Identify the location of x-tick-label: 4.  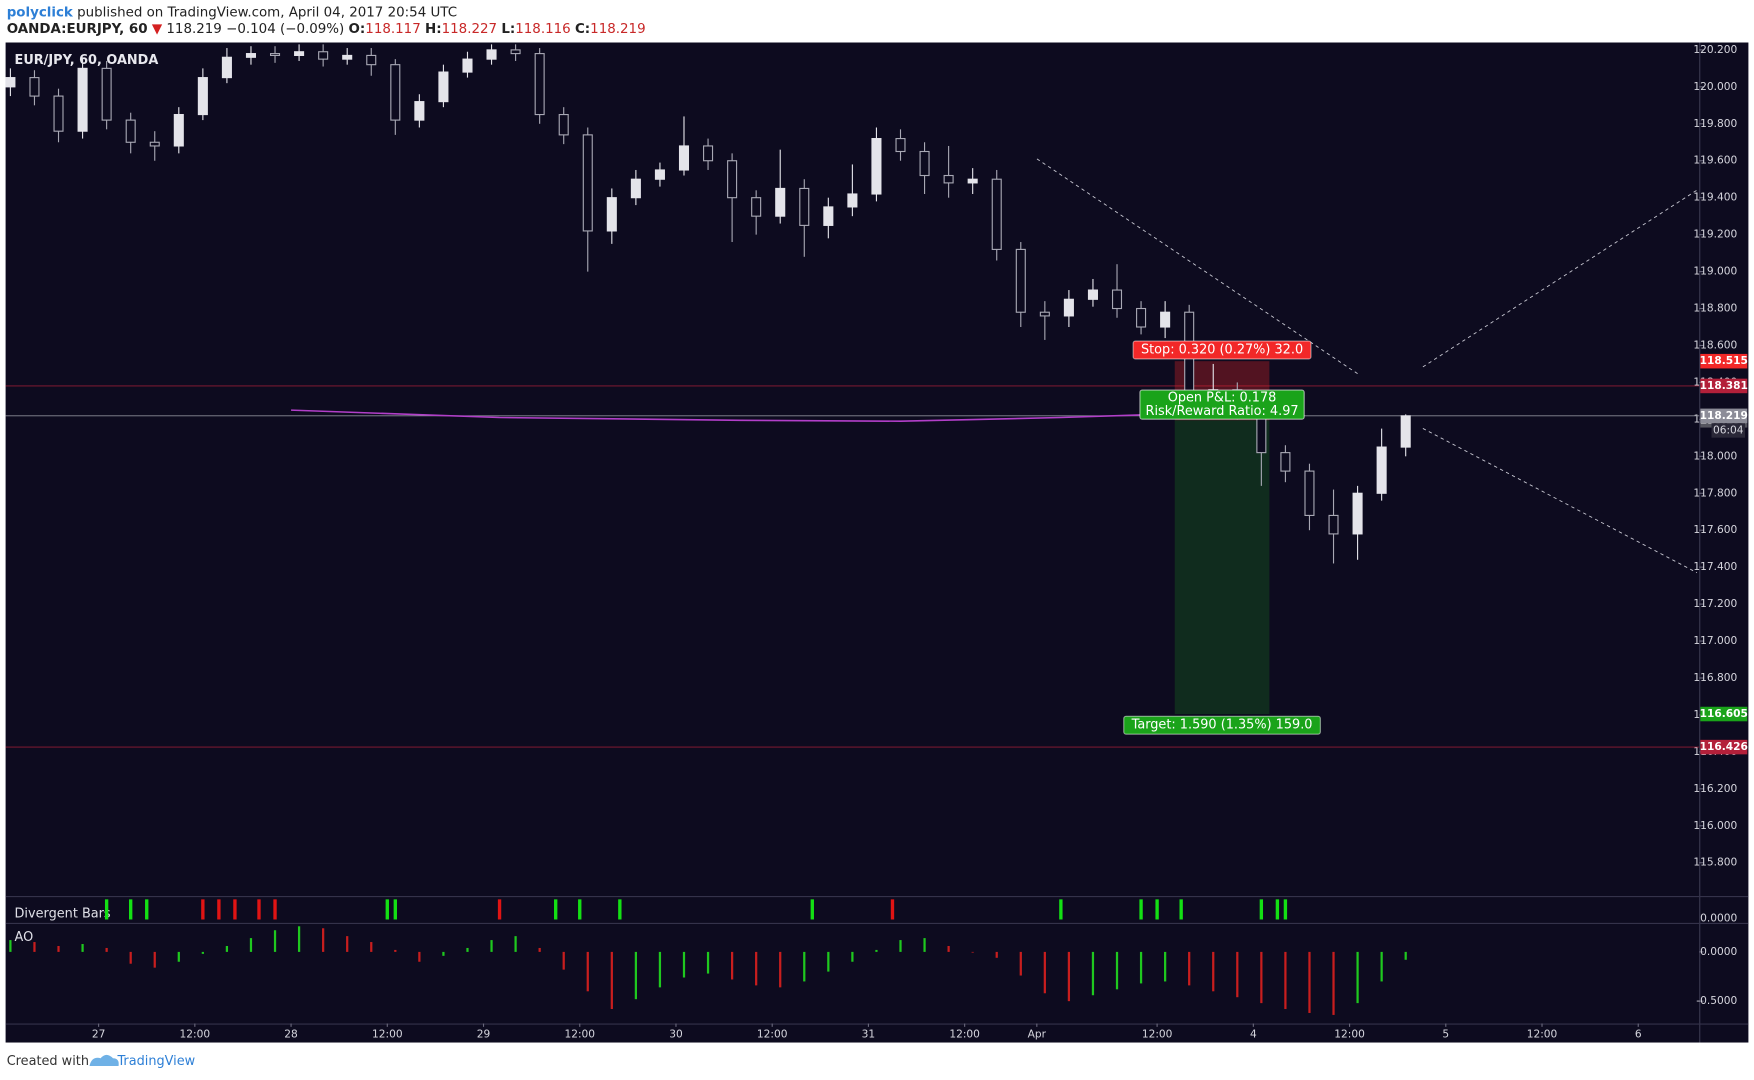
(1253, 1034).